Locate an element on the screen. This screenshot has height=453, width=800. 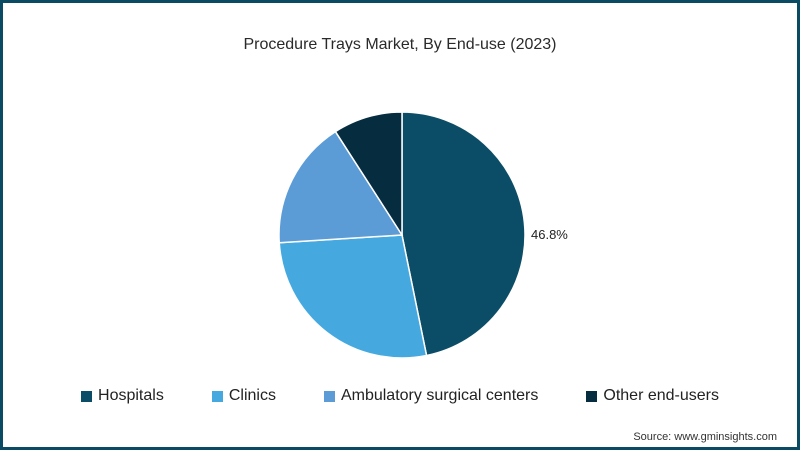
legend-label: Clinics is located at coordinates (252, 395).